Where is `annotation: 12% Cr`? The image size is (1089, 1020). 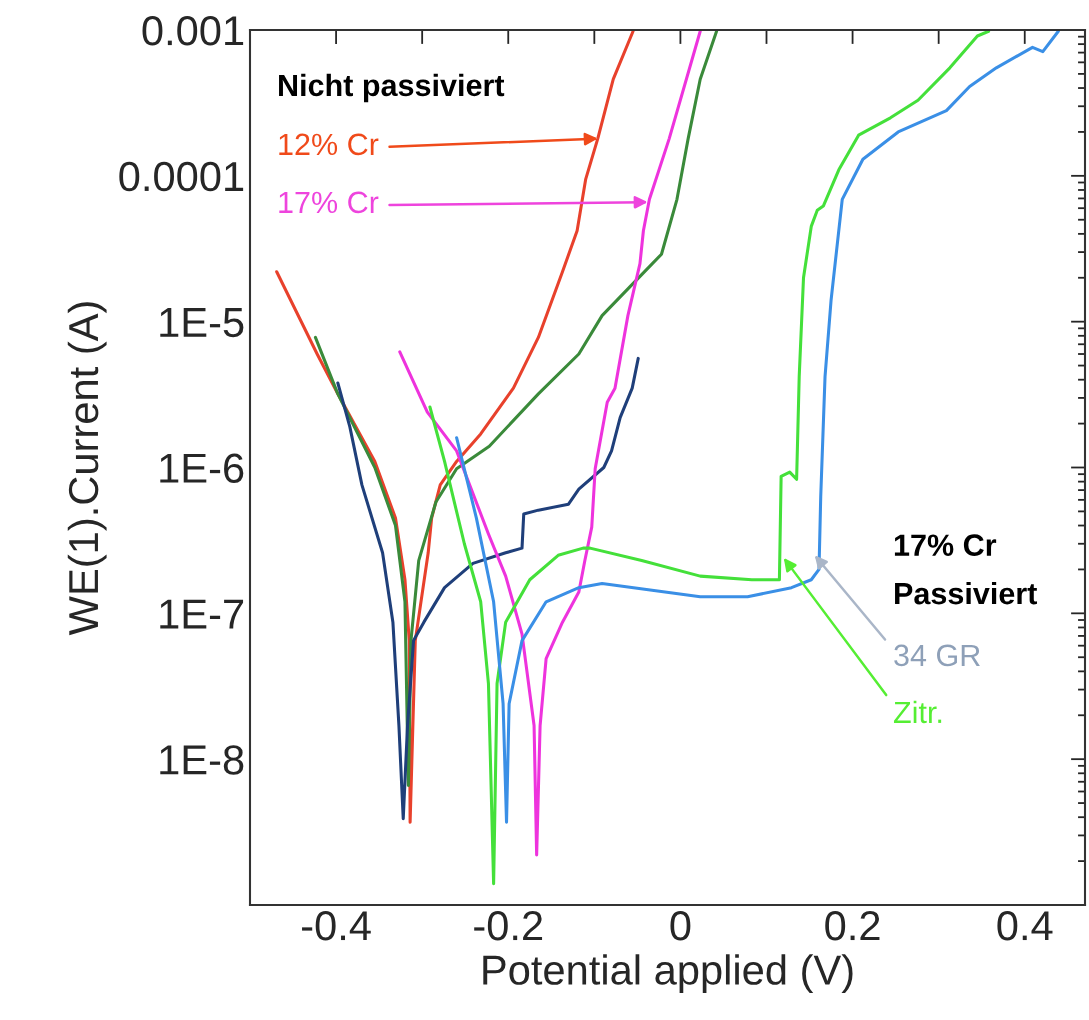
annotation: 12% Cr is located at coordinates (329, 144).